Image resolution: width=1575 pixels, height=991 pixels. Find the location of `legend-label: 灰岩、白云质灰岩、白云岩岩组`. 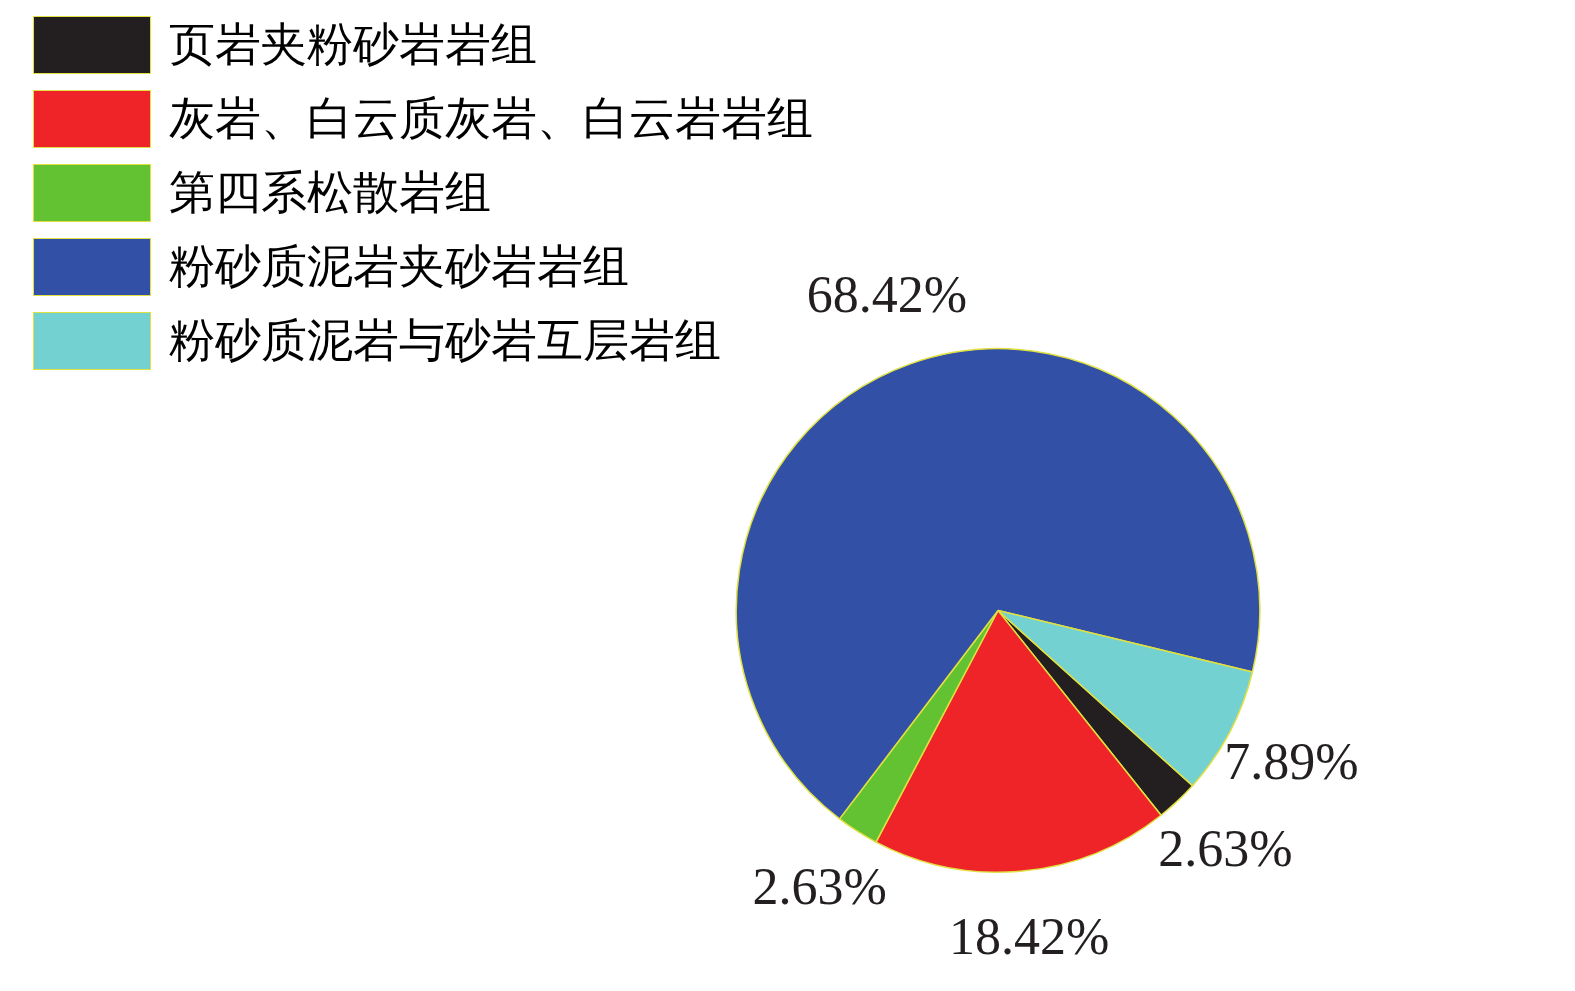

legend-label: 灰岩、白云质灰岩、白云岩岩组 is located at coordinates (491, 118).